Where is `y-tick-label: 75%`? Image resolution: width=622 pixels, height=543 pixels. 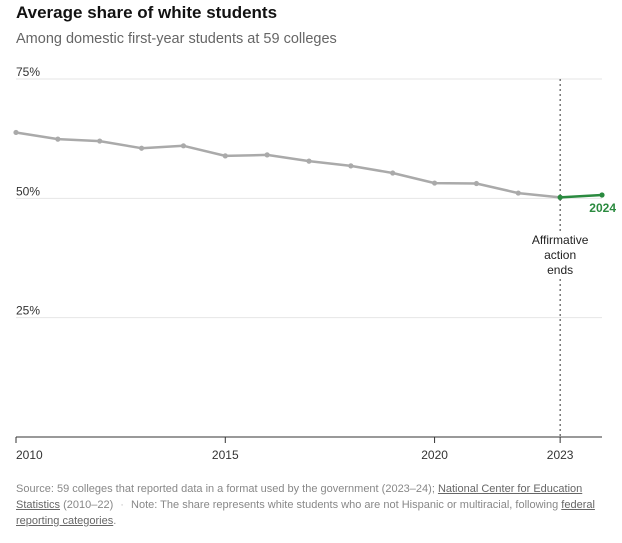
y-tick-label: 75% is located at coordinates (28, 72).